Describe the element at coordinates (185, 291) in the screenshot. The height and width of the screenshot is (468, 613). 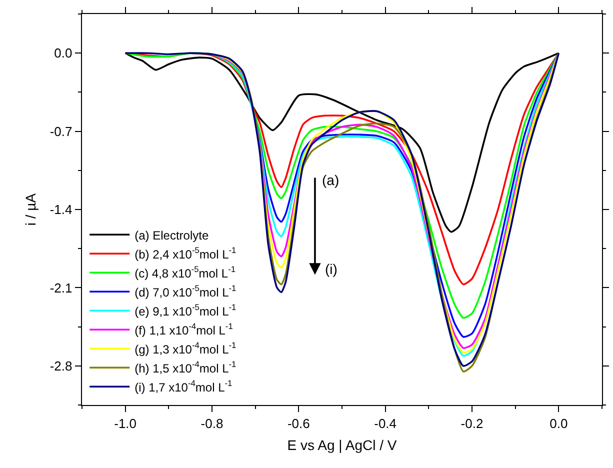
I see `legend-label: (d) 7,0 x10$^{-5}$mol L$^{-1}$` at that location.